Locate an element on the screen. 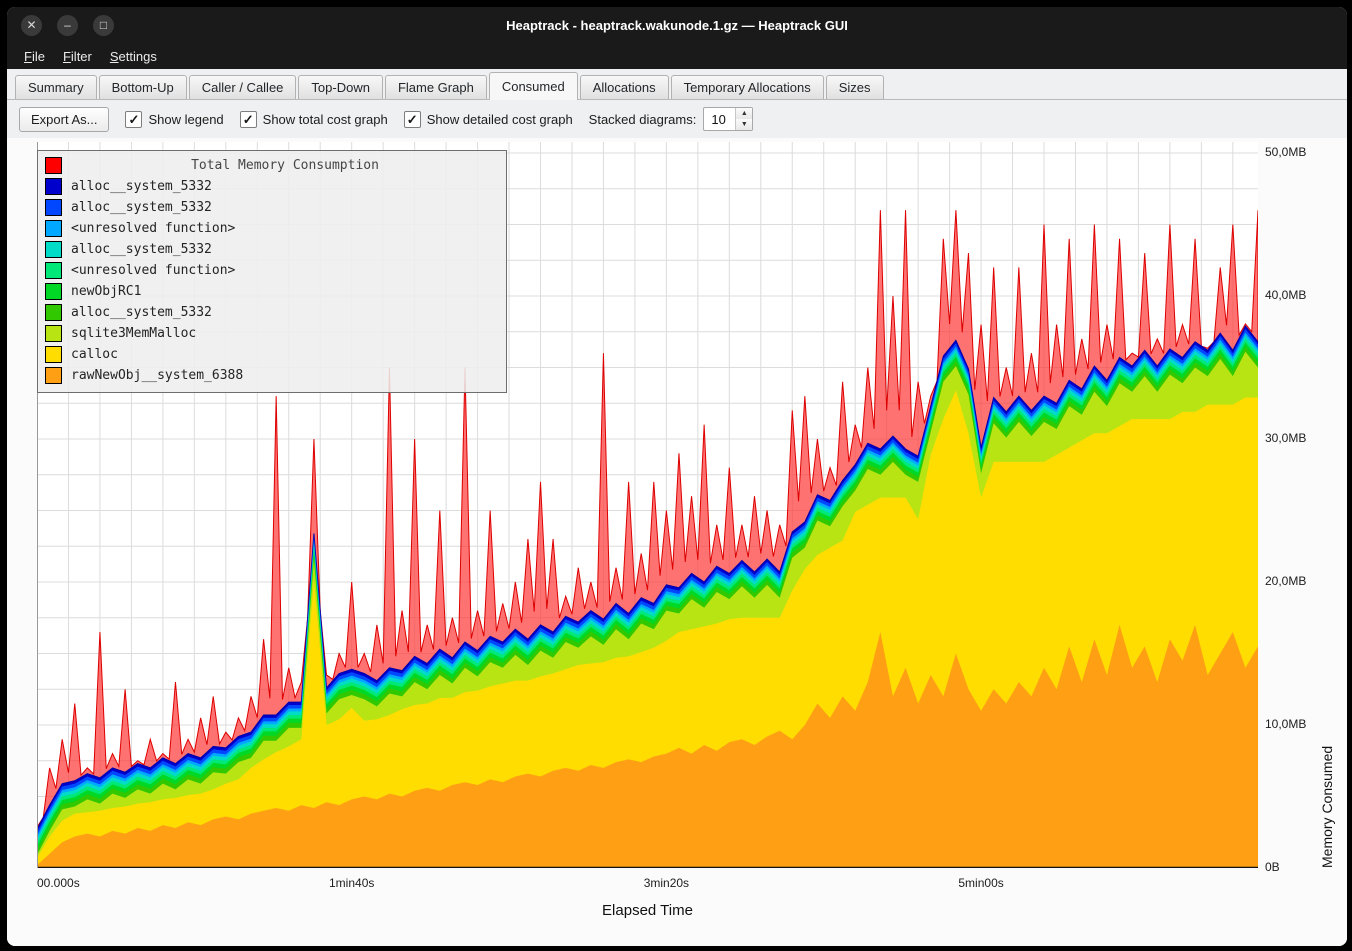  tab-sizes: Sizes is located at coordinates (854, 87).